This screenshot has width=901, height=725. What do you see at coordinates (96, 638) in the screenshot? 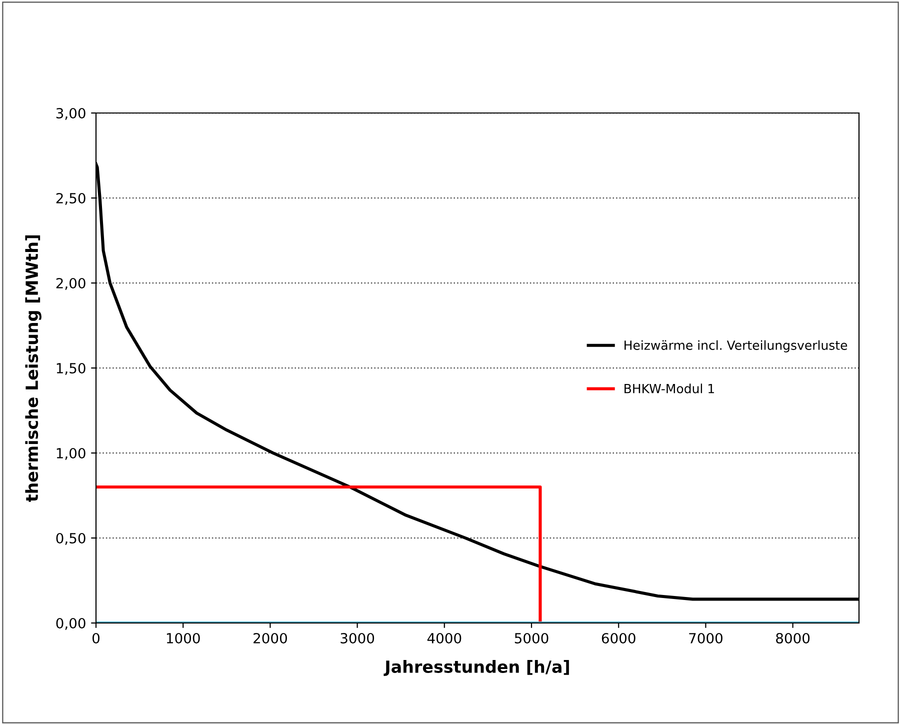
I see `x-tick-label: 0` at bounding box center [96, 638].